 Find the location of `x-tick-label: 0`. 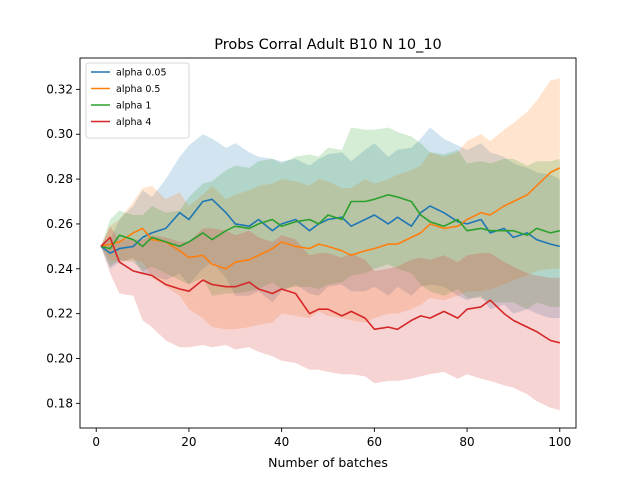

x-tick-label: 0 is located at coordinates (96, 442).